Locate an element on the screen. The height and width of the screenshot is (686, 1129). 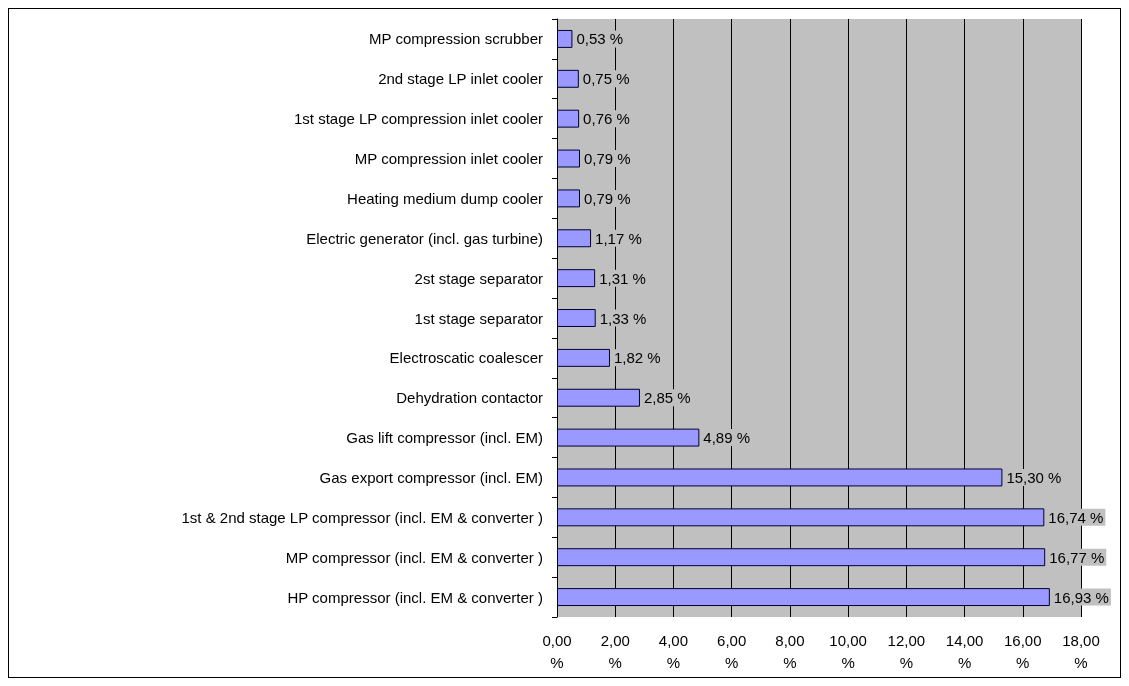
x-tick-label: 4,00 % is located at coordinates (673, 651).